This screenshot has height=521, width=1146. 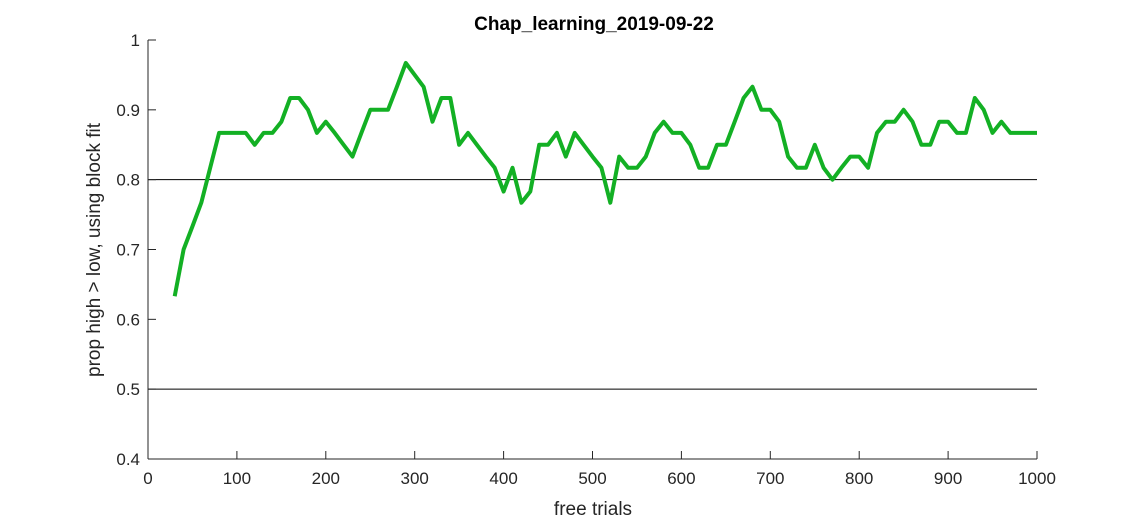 What do you see at coordinates (859, 478) in the screenshot?
I see `x-tick-label: 800` at bounding box center [859, 478].